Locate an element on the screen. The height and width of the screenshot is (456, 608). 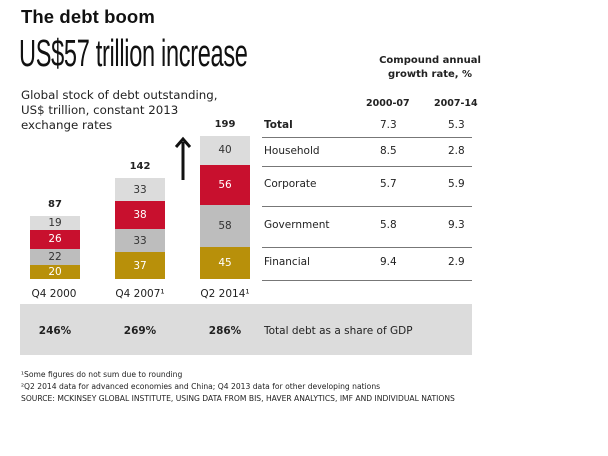
data-label: 40 is located at coordinates (225, 150).